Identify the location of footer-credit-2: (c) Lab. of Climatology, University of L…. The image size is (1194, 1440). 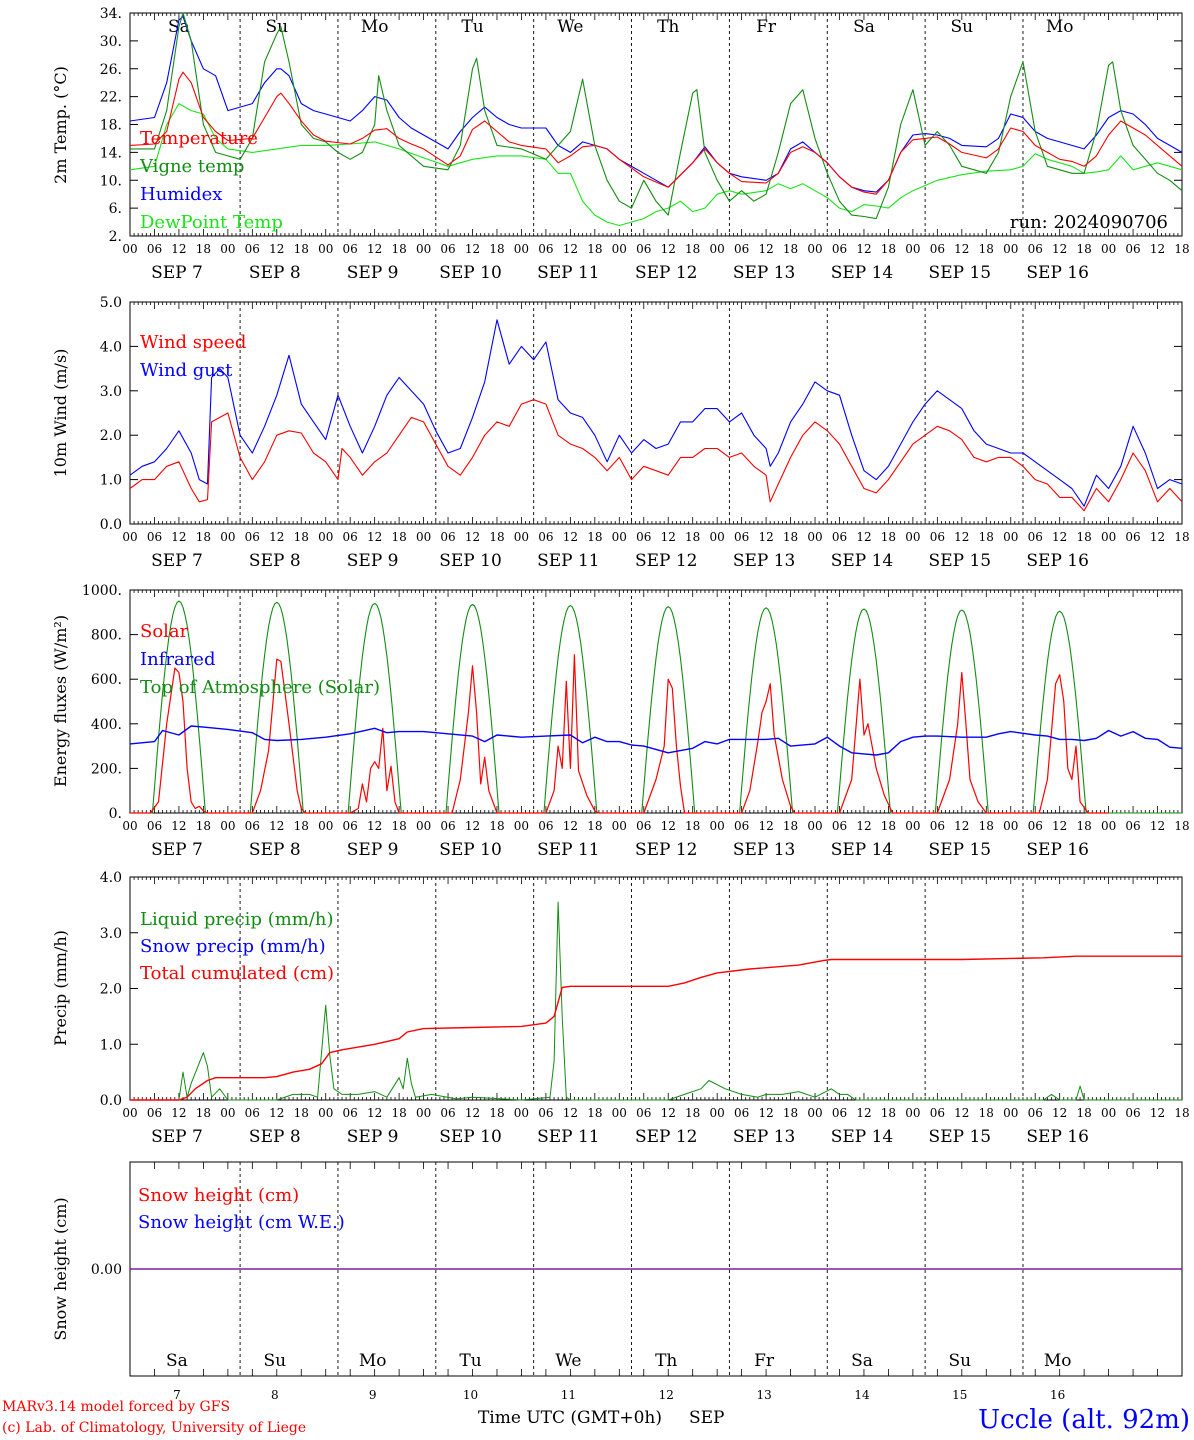
(154, 1428).